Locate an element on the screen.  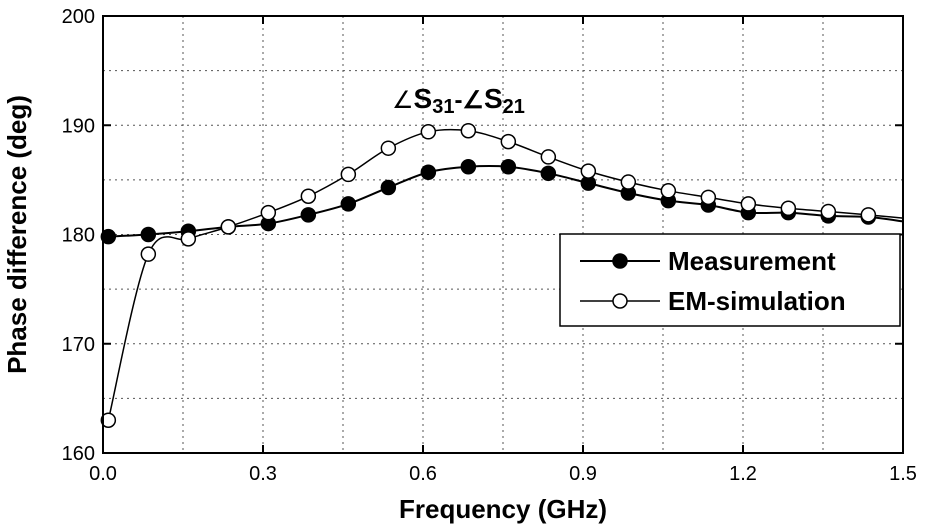
x-tick-label: 1.5 is located at coordinates (903, 474).